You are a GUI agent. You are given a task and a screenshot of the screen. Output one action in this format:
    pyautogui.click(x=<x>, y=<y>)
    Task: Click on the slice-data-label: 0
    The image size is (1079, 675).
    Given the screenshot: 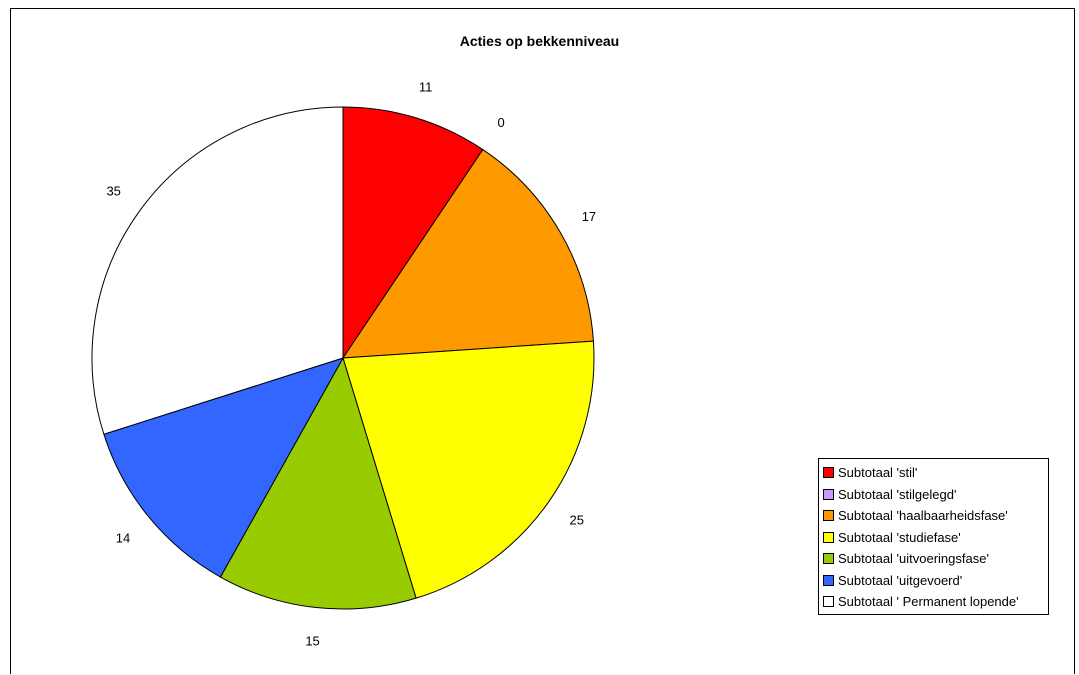 What is the action you would take?
    pyautogui.click(x=501, y=122)
    